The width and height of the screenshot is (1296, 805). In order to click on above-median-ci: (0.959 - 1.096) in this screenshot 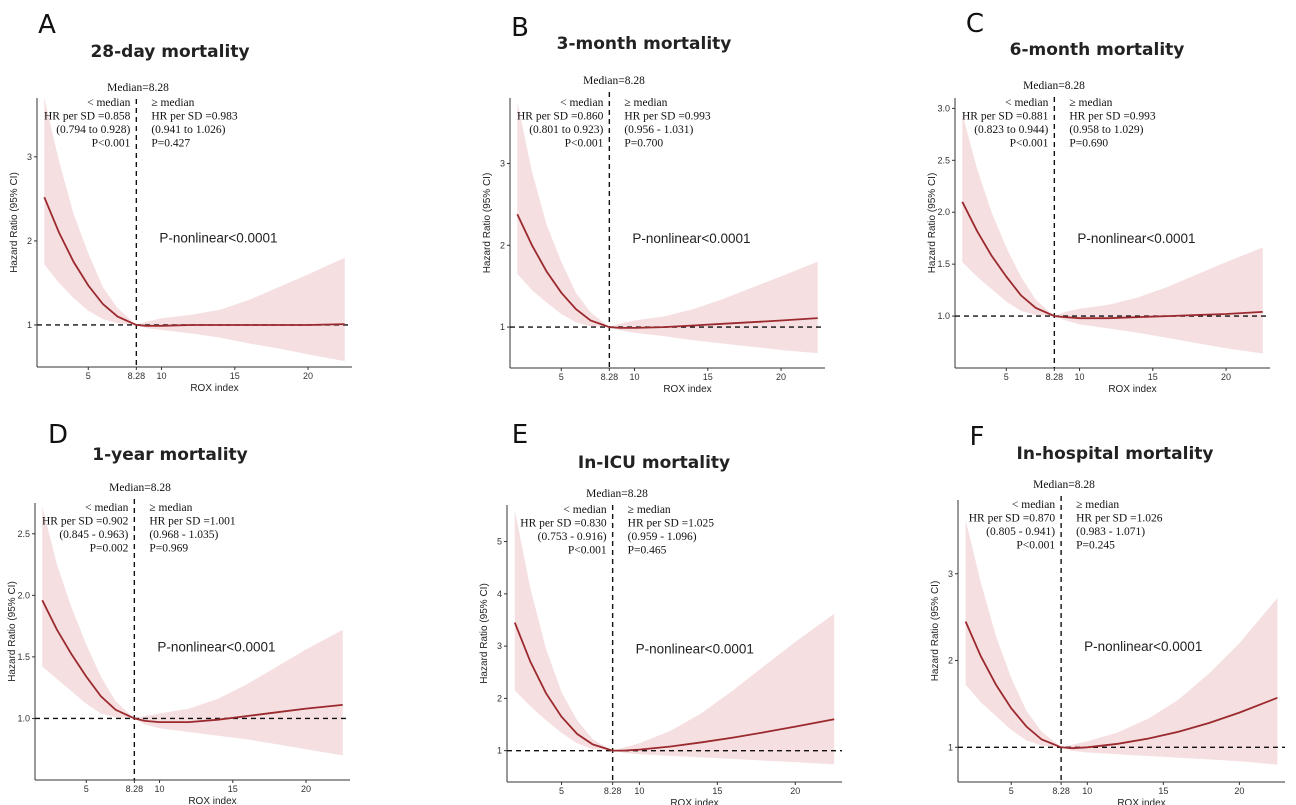, I will do `click(662, 537)`.